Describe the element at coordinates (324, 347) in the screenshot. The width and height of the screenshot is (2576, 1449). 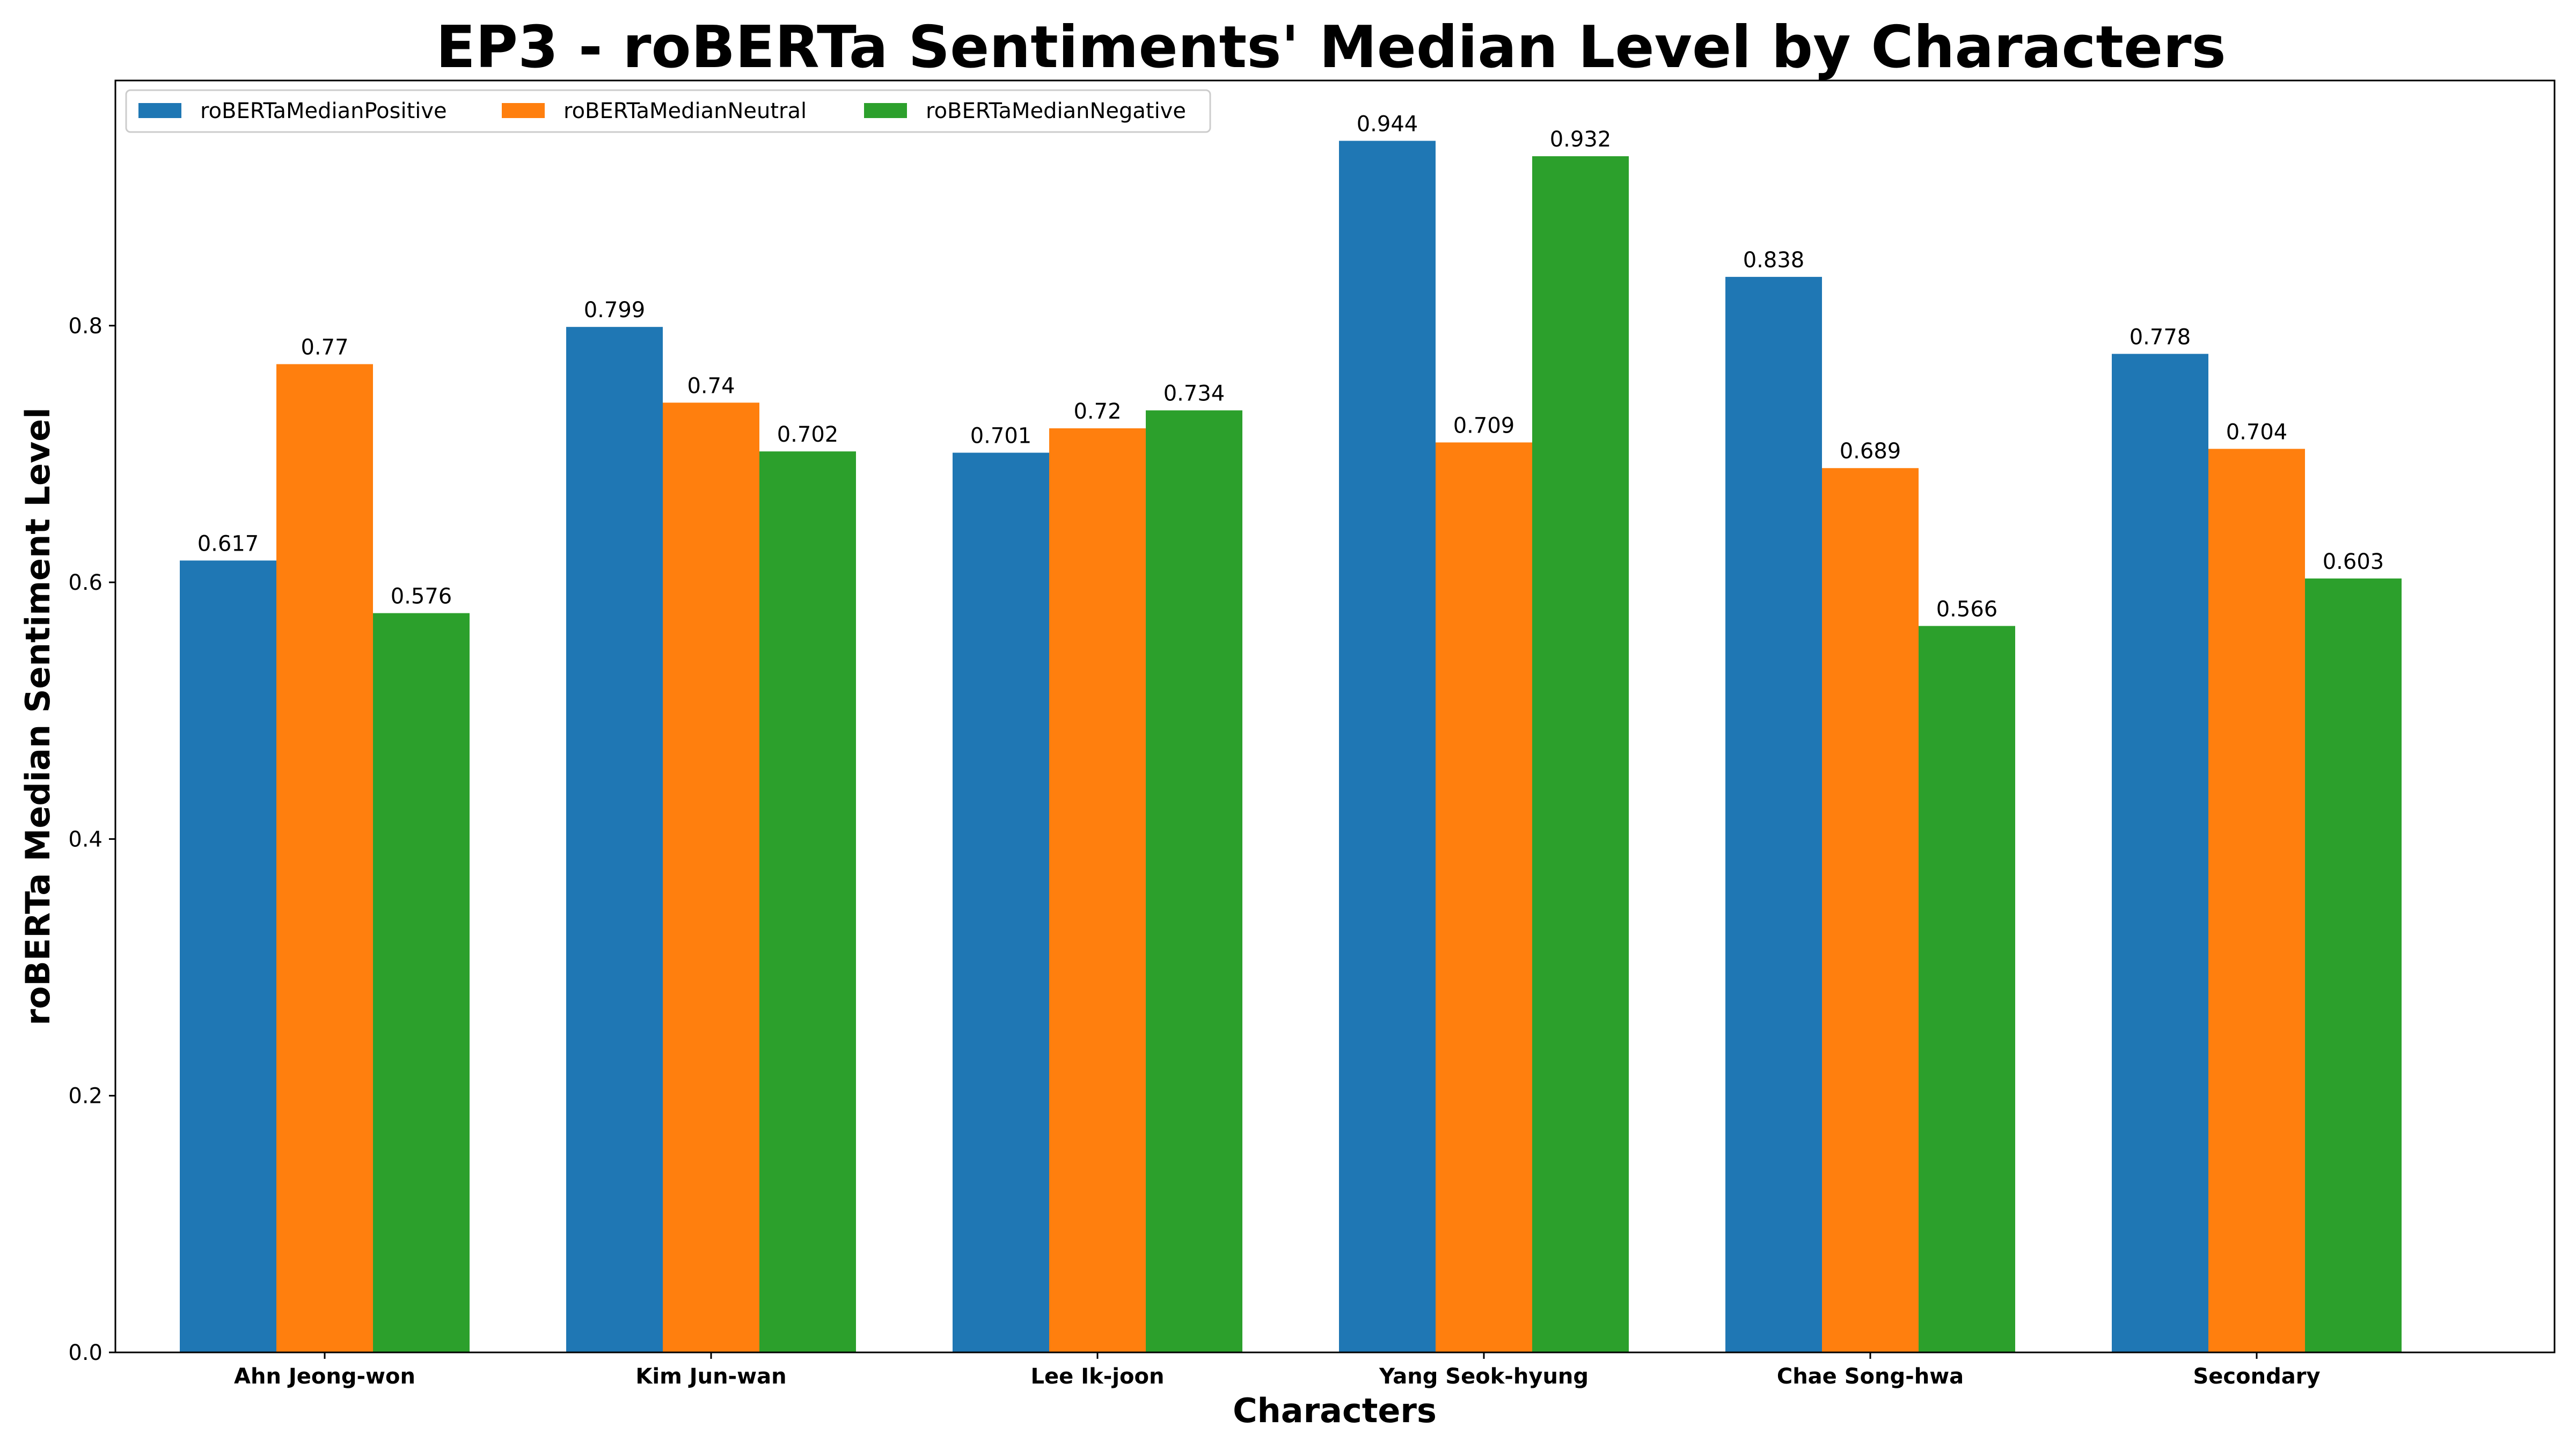
I see `data-label-roBERTaMedianNeutral-0: 0.77` at that location.